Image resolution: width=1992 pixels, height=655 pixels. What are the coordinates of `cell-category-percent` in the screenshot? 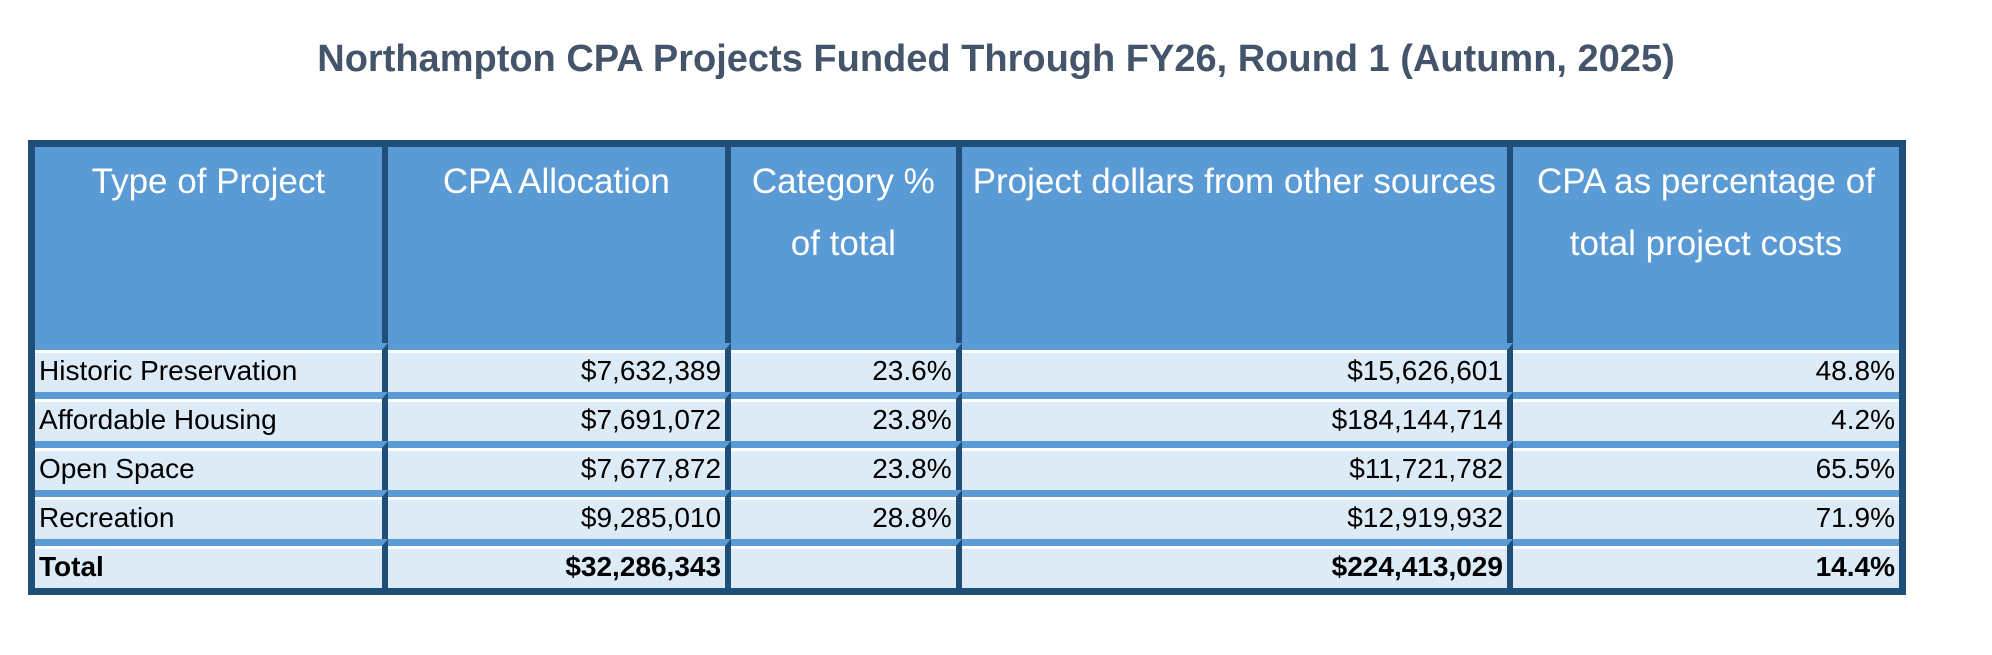 It's located at (846, 563).